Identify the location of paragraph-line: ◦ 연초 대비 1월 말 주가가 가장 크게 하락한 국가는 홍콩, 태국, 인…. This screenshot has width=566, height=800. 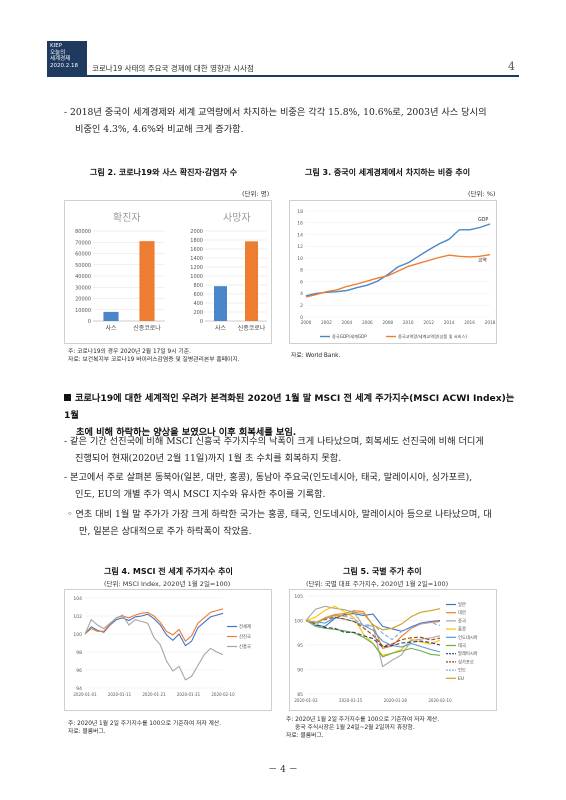
(279, 514).